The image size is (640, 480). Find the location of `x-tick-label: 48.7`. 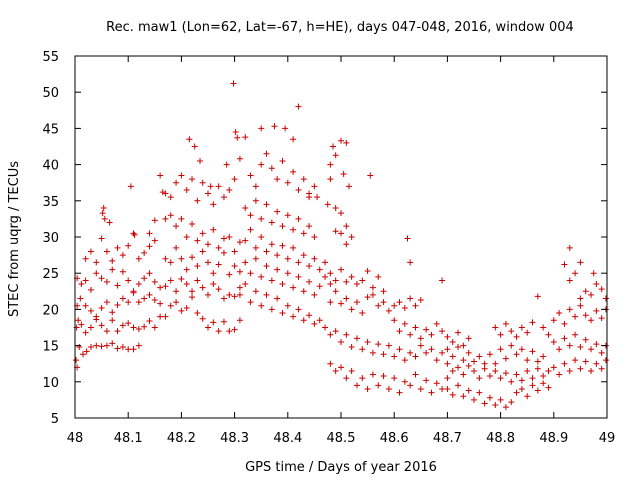

x-tick-label: 48.7 is located at coordinates (447, 438).